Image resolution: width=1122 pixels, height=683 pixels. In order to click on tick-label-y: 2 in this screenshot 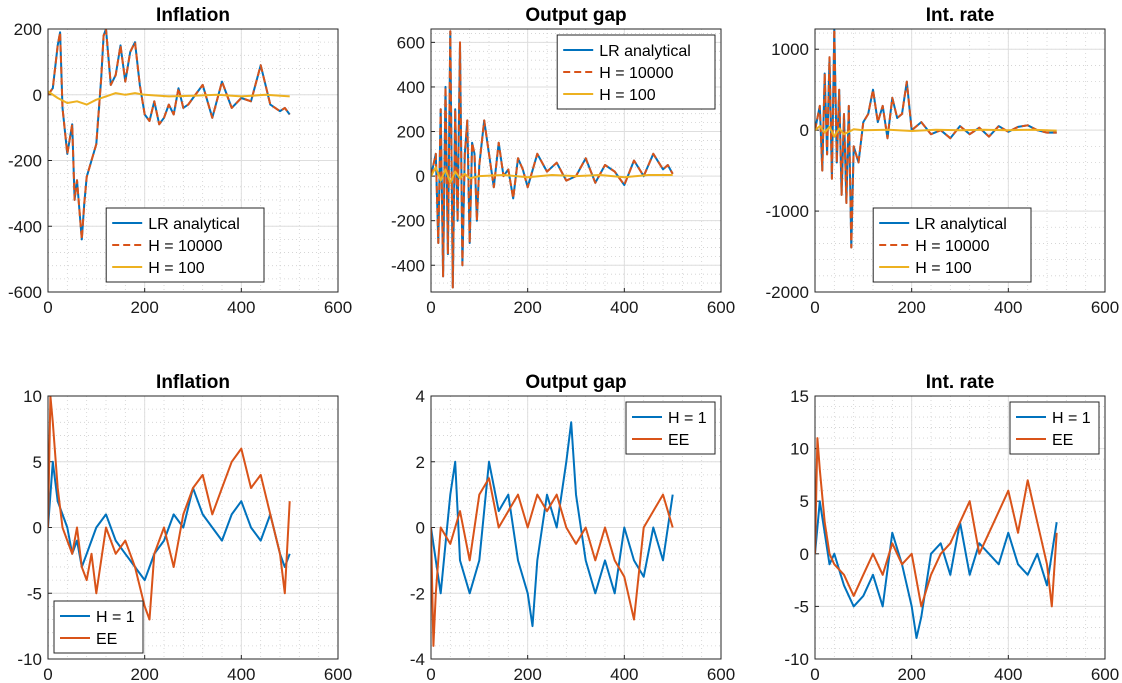, I will do `click(420, 462)`.